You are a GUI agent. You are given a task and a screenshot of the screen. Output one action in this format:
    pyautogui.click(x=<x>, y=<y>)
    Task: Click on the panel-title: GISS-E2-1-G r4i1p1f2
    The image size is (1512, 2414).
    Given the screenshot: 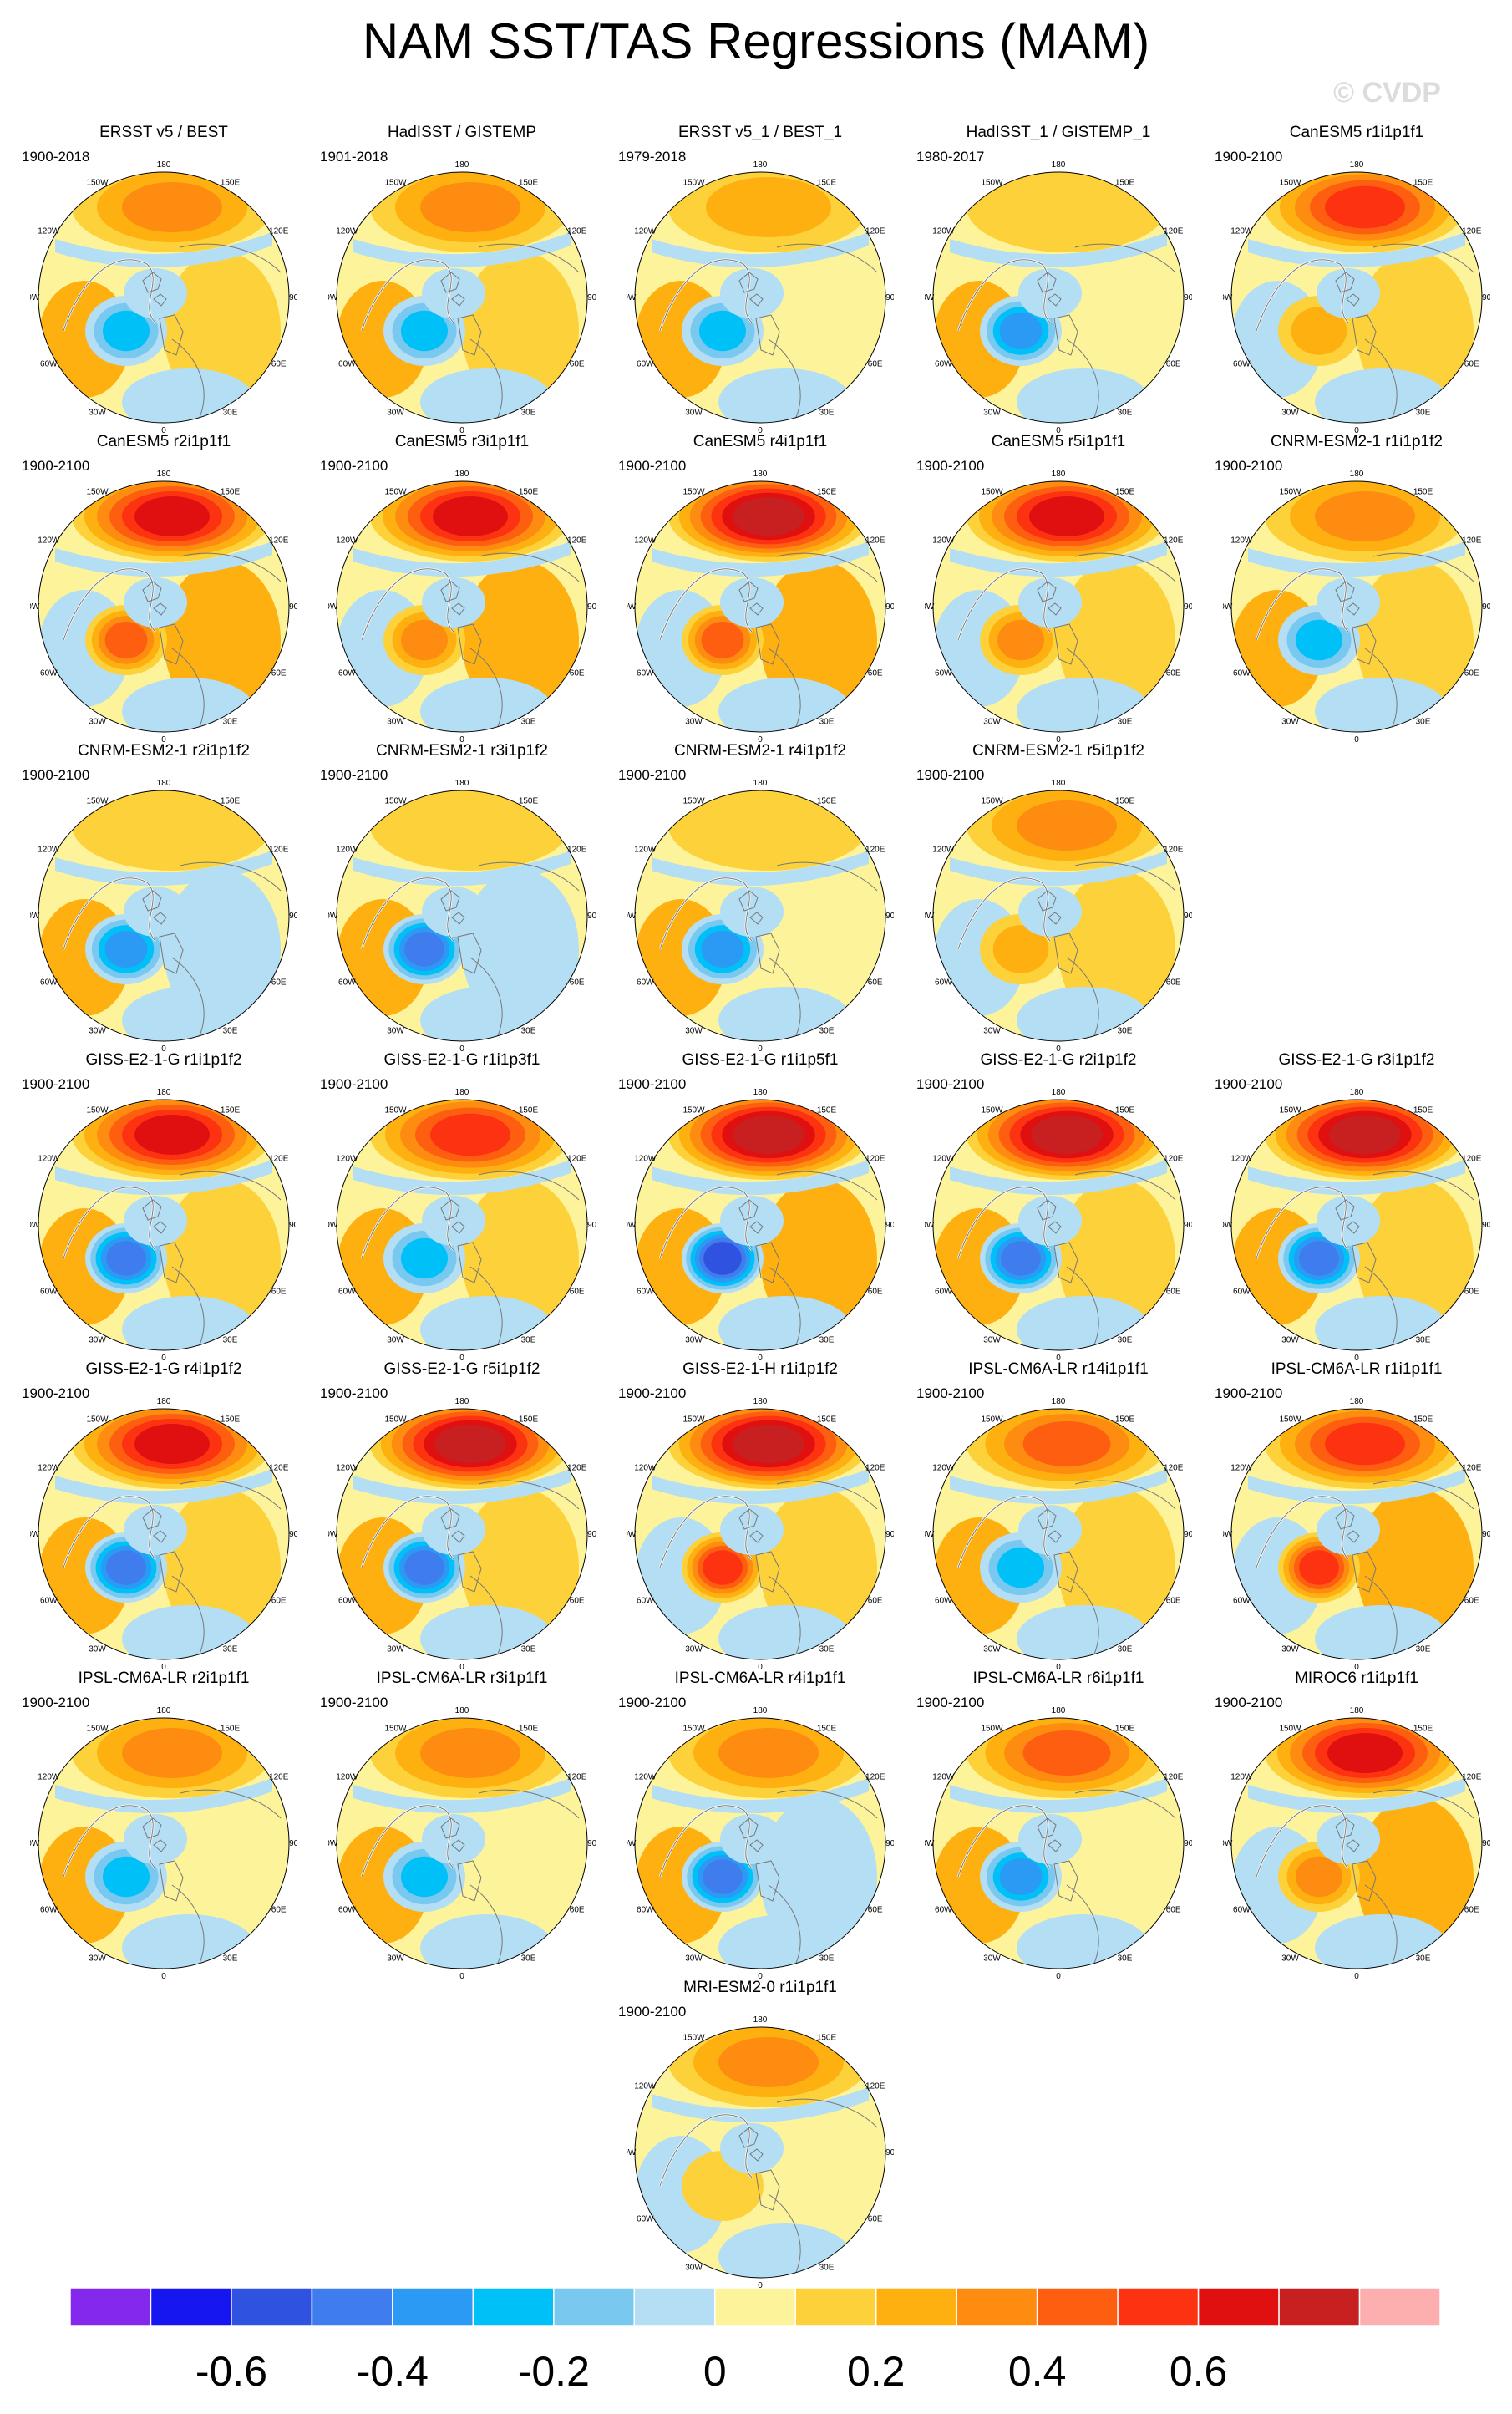 What is the action you would take?
    pyautogui.click(x=163, y=1369)
    